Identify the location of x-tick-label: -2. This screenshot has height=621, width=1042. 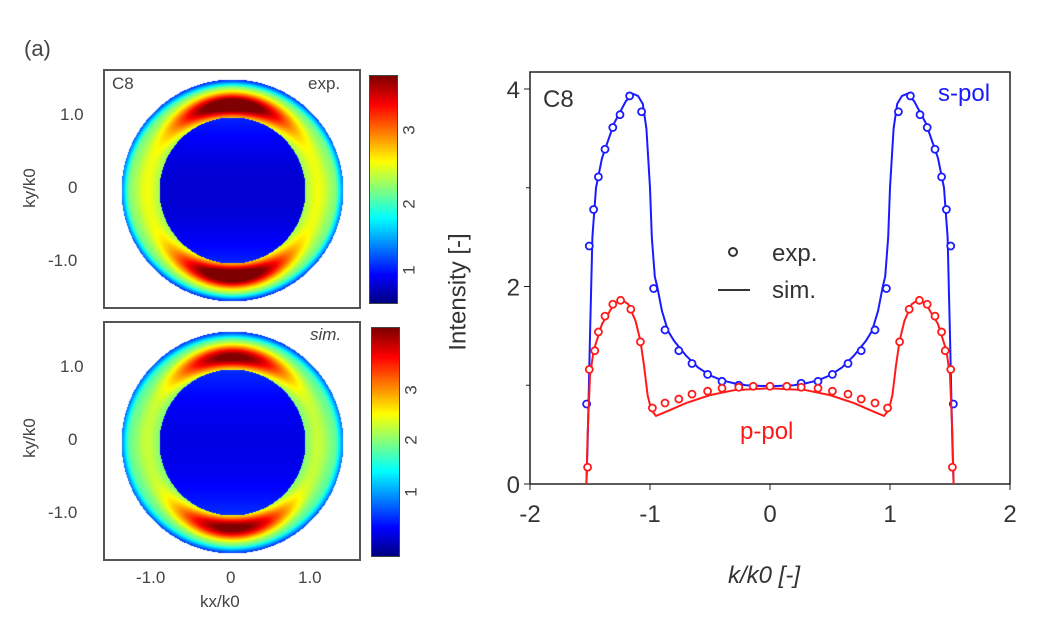
(529, 514).